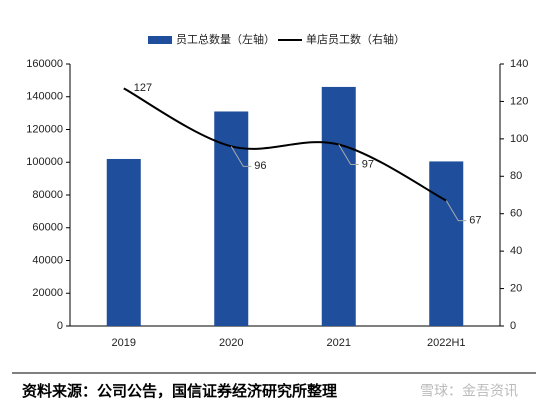 Image resolution: width=546 pixels, height=409 pixels. Describe the element at coordinates (446, 343) in the screenshot. I see `x-tick-label: 2022H1` at that location.